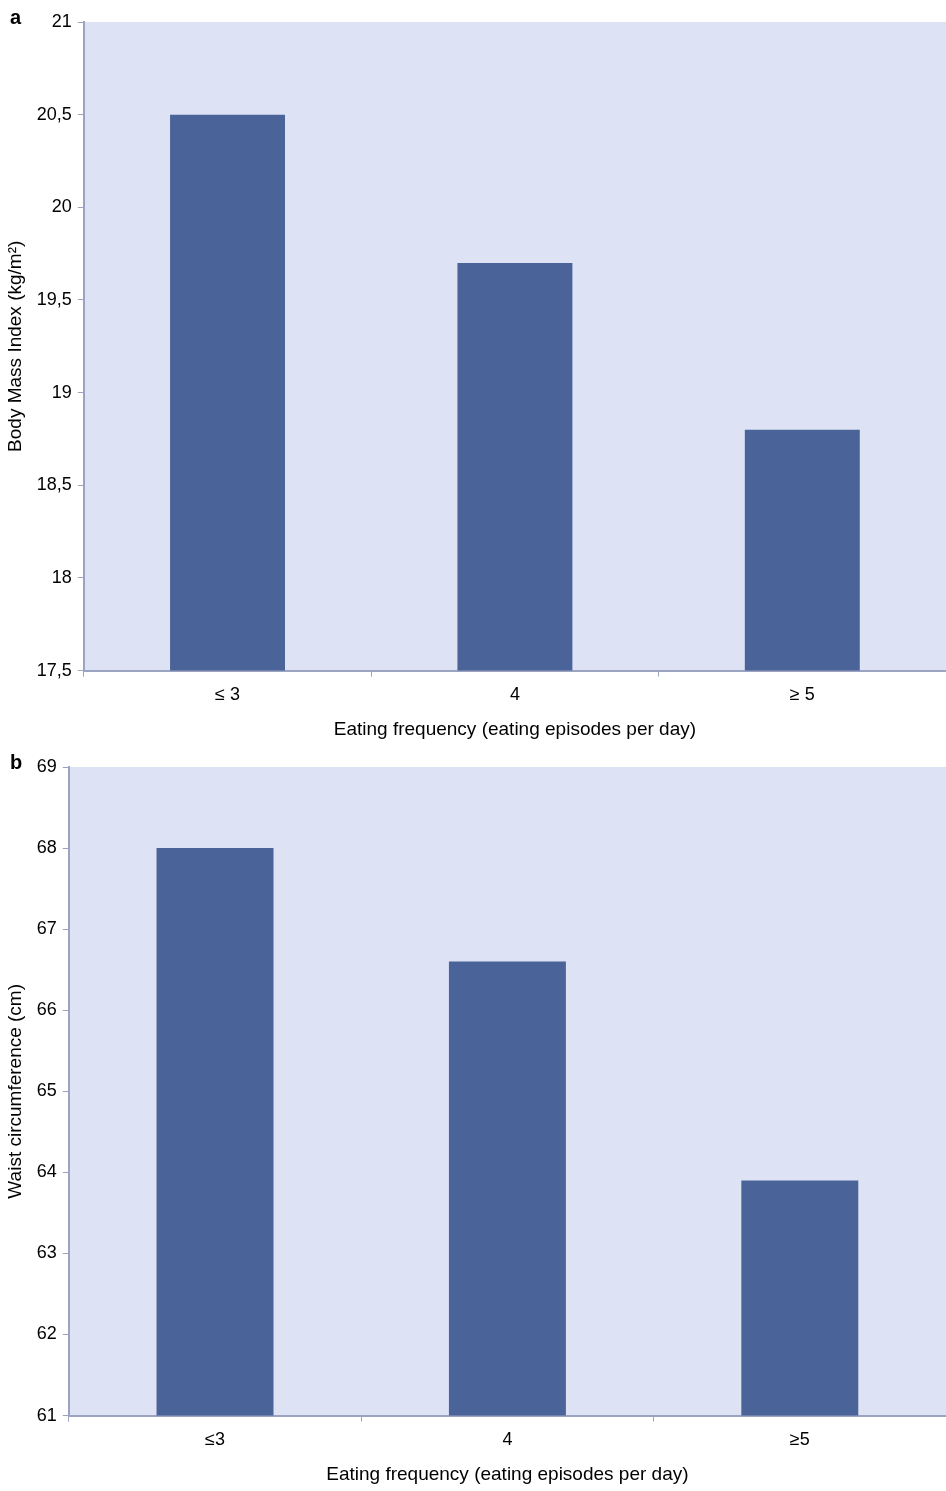  What do you see at coordinates (46, 1090) in the screenshot?
I see `y-tick-label: 65` at bounding box center [46, 1090].